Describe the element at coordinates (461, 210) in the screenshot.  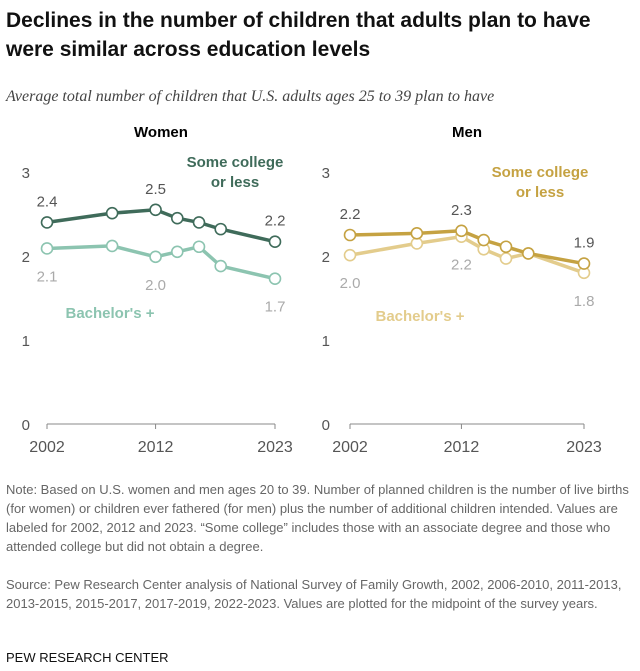
I see `data-label: 2.3` at that location.